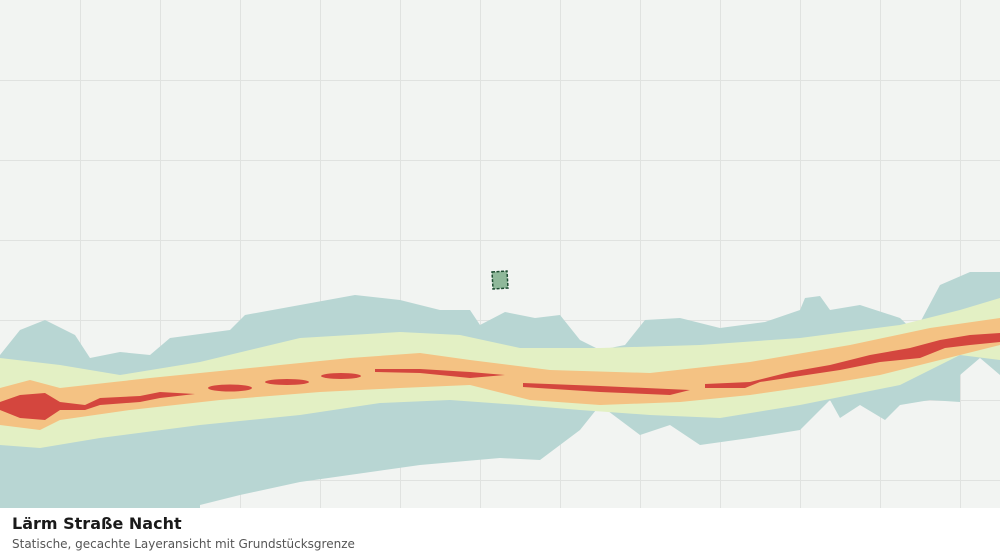 The height and width of the screenshot is (560, 1000). I want to click on layer-title: Lärm Straße Nacht, so click(97, 523).